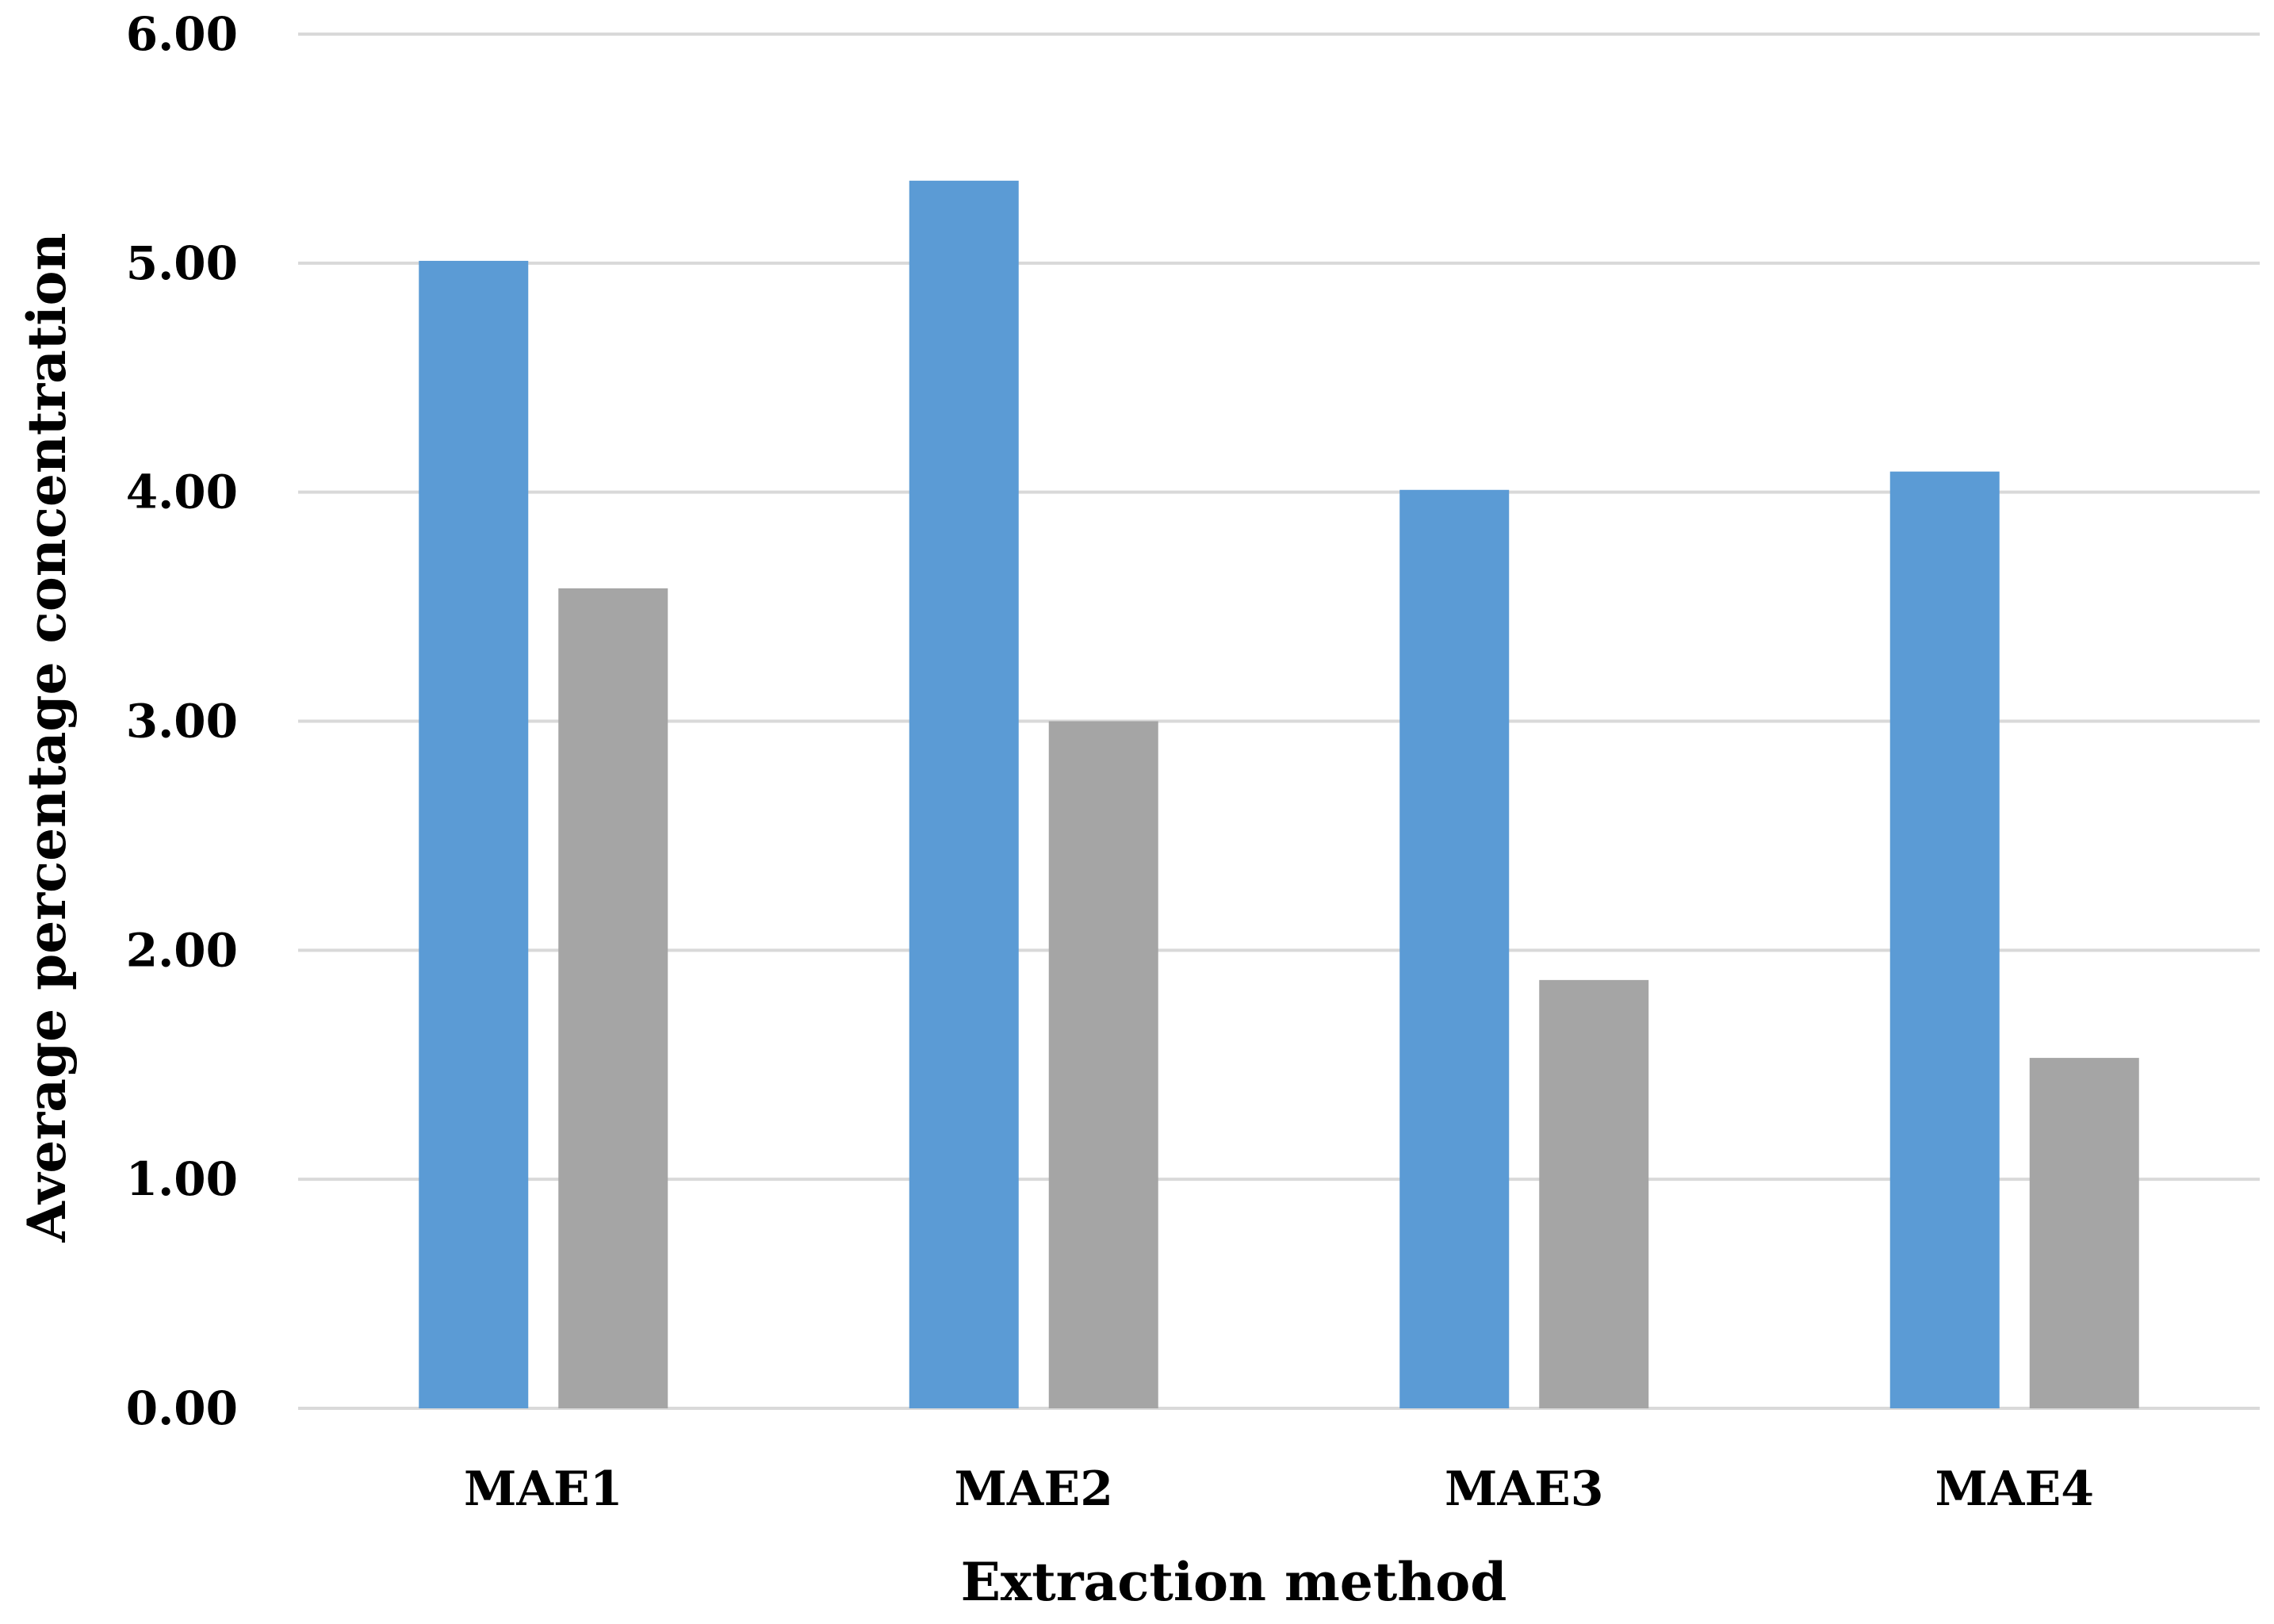 The width and height of the screenshot is (2274, 1624). What do you see at coordinates (1279, 1489) in the screenshot?
I see `x-axis-categories: MAE1 MAE2 MAE3 MAE4` at bounding box center [1279, 1489].